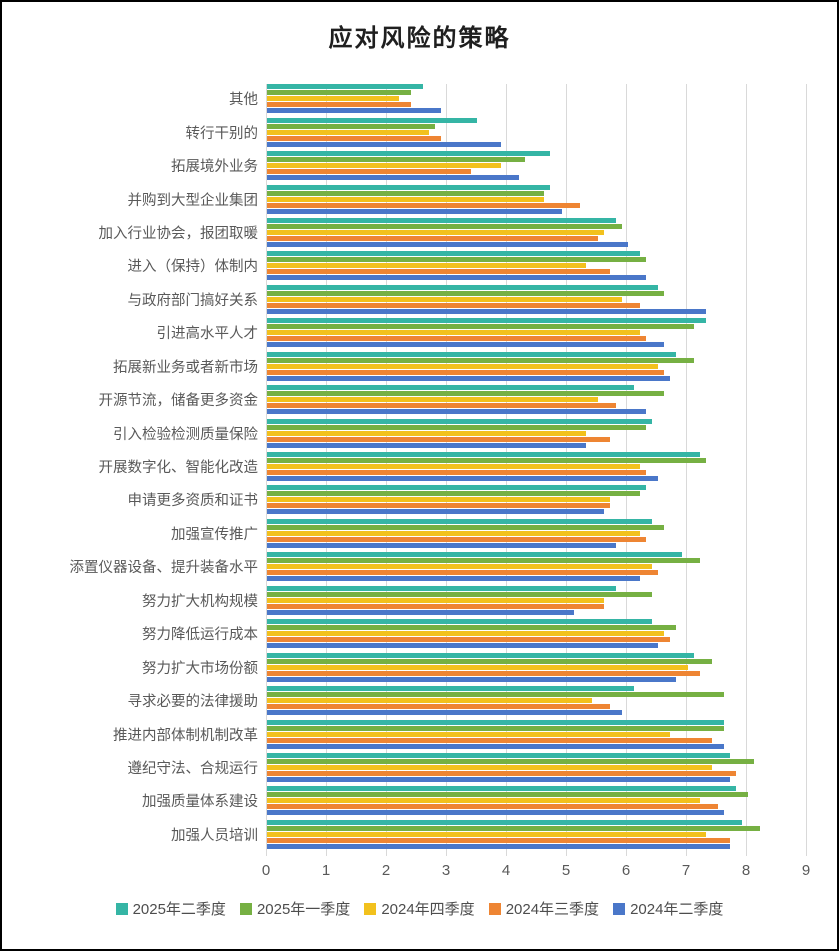 This screenshot has width=839, height=951. What do you see at coordinates (185, 434) in the screenshot?
I see `category-label: 引入检验检测质量保险` at bounding box center [185, 434].